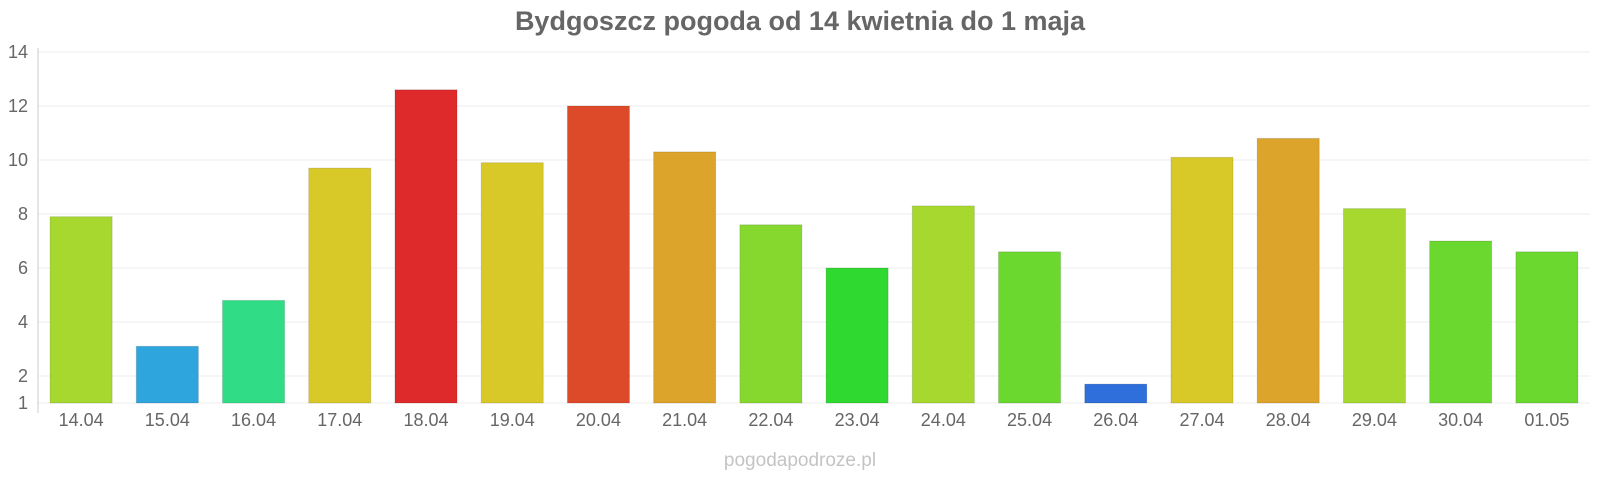  What do you see at coordinates (1288, 420) in the screenshot?
I see `x-tick-label: 28.04` at bounding box center [1288, 420].